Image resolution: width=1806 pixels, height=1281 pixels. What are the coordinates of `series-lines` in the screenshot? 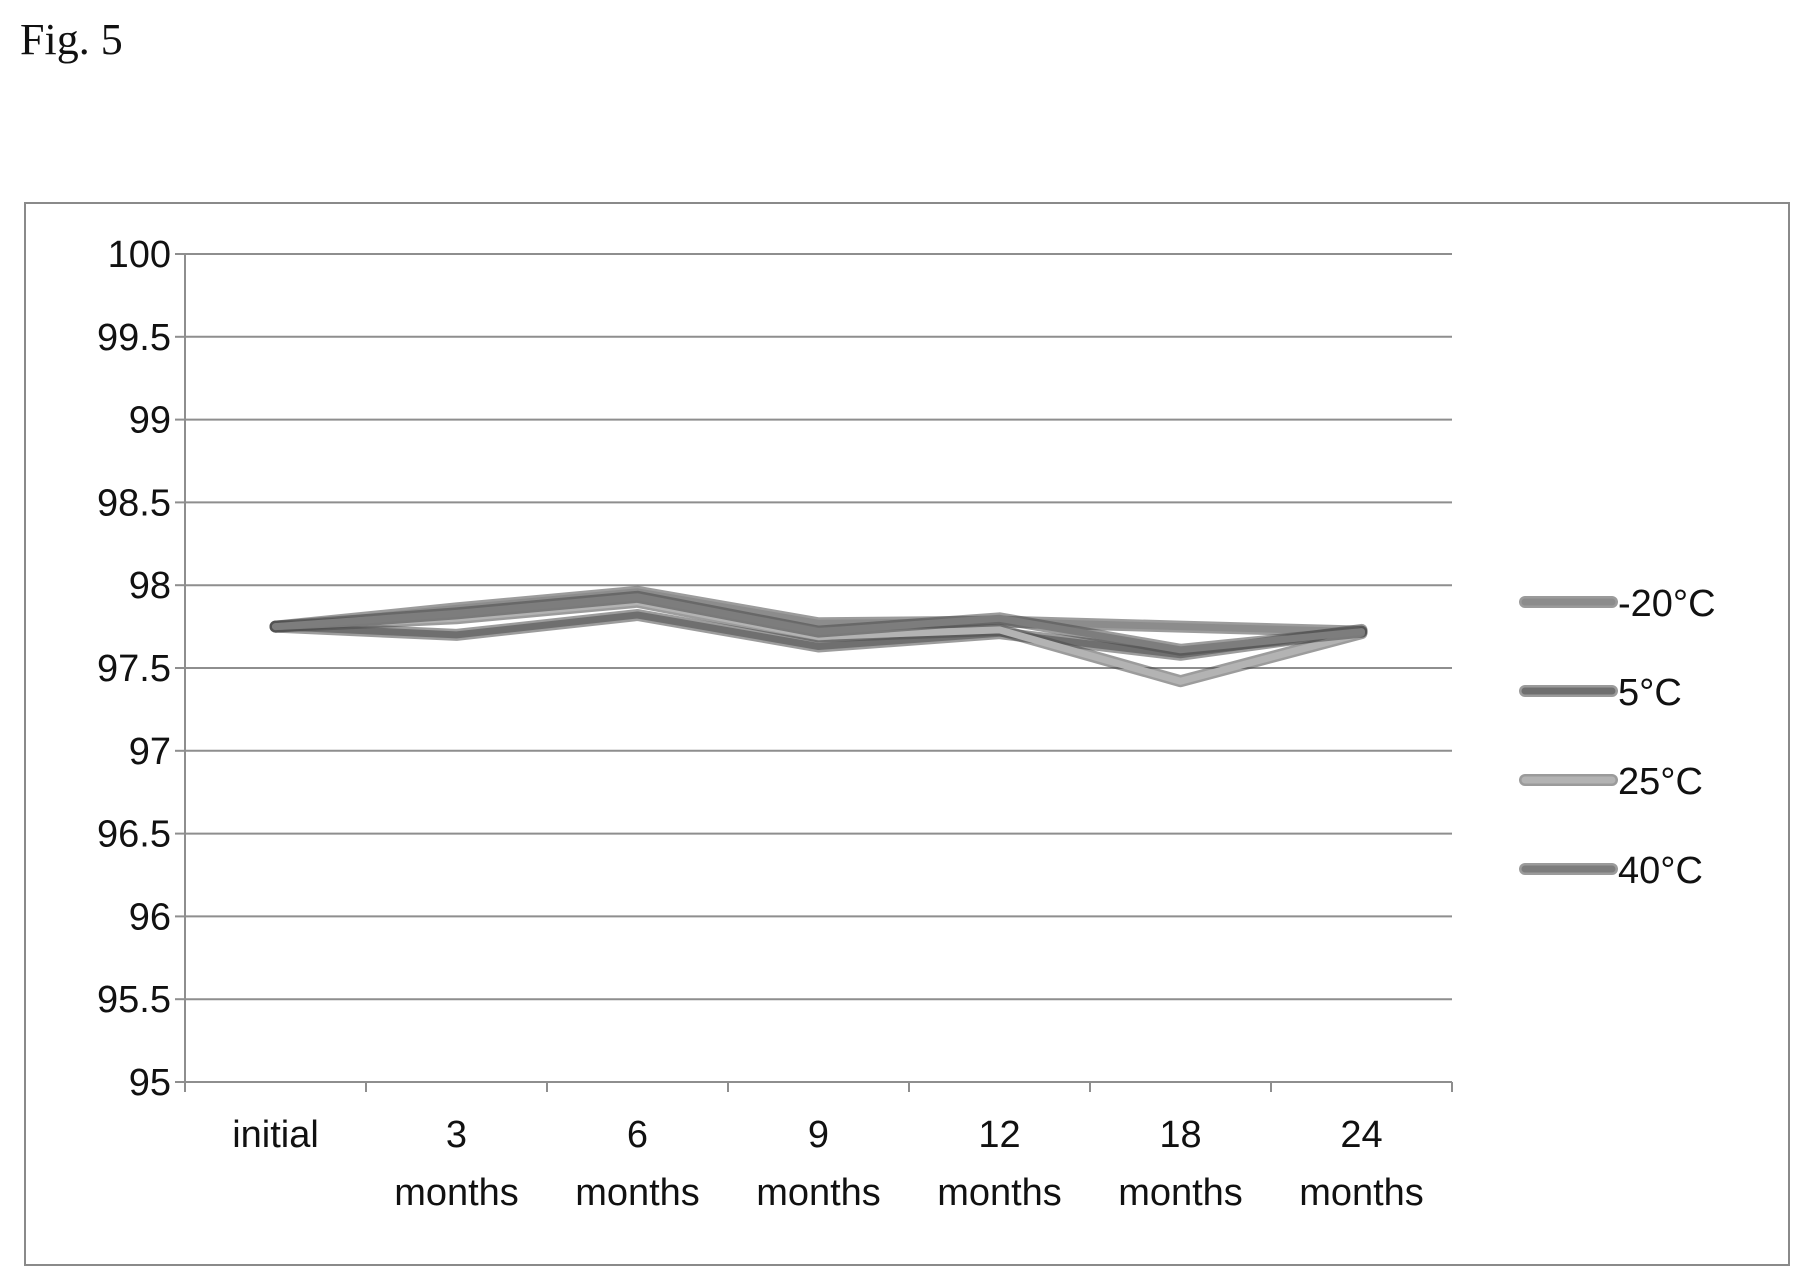 It's located at (818, 636).